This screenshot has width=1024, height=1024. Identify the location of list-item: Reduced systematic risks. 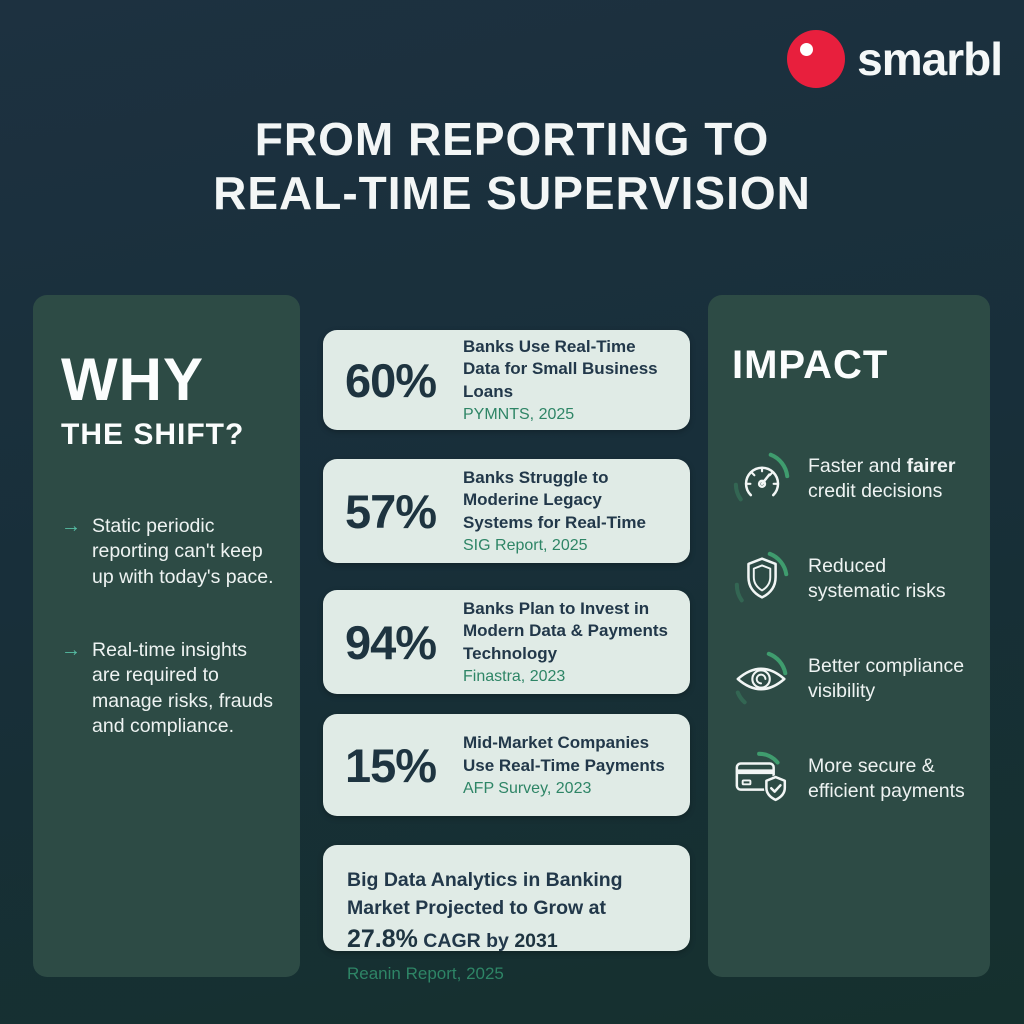
(851, 579).